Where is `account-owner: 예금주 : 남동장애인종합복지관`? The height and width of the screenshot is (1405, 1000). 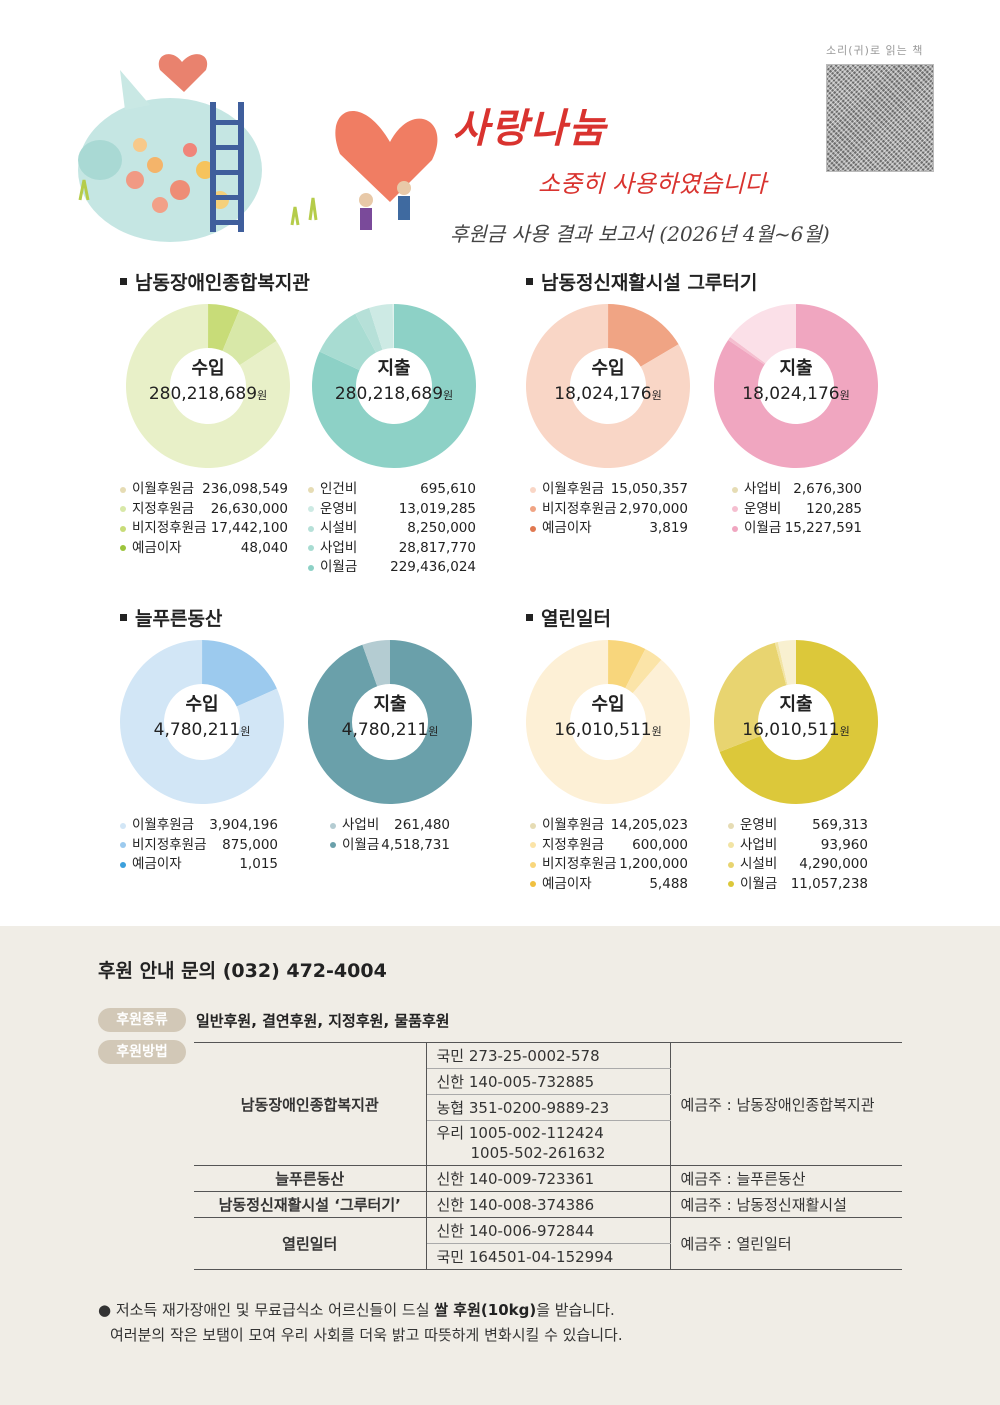 account-owner: 예금주 : 남동장애인종합복지관 is located at coordinates (786, 1104).